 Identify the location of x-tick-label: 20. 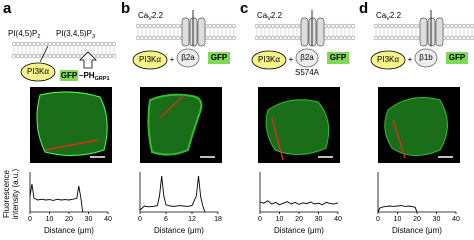
(299, 219).